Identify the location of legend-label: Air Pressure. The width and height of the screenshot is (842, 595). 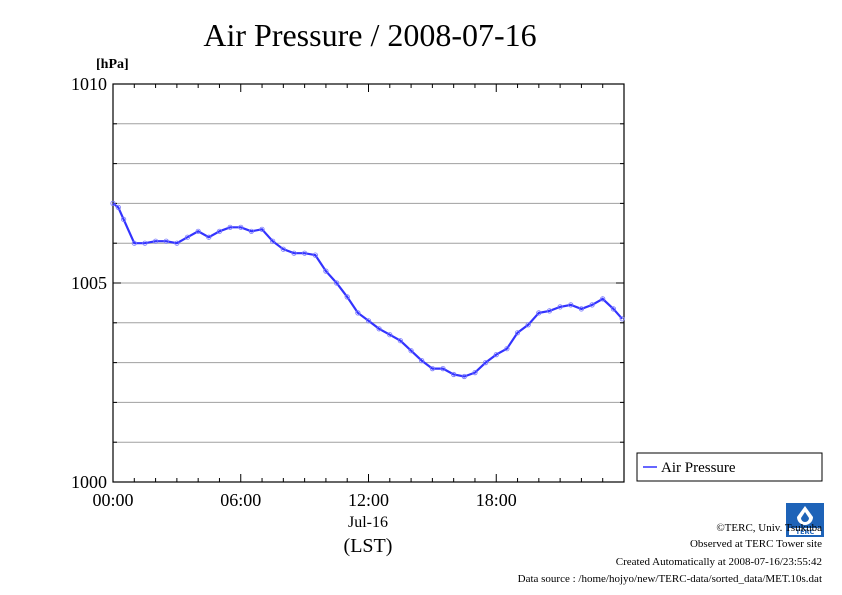
(698, 468).